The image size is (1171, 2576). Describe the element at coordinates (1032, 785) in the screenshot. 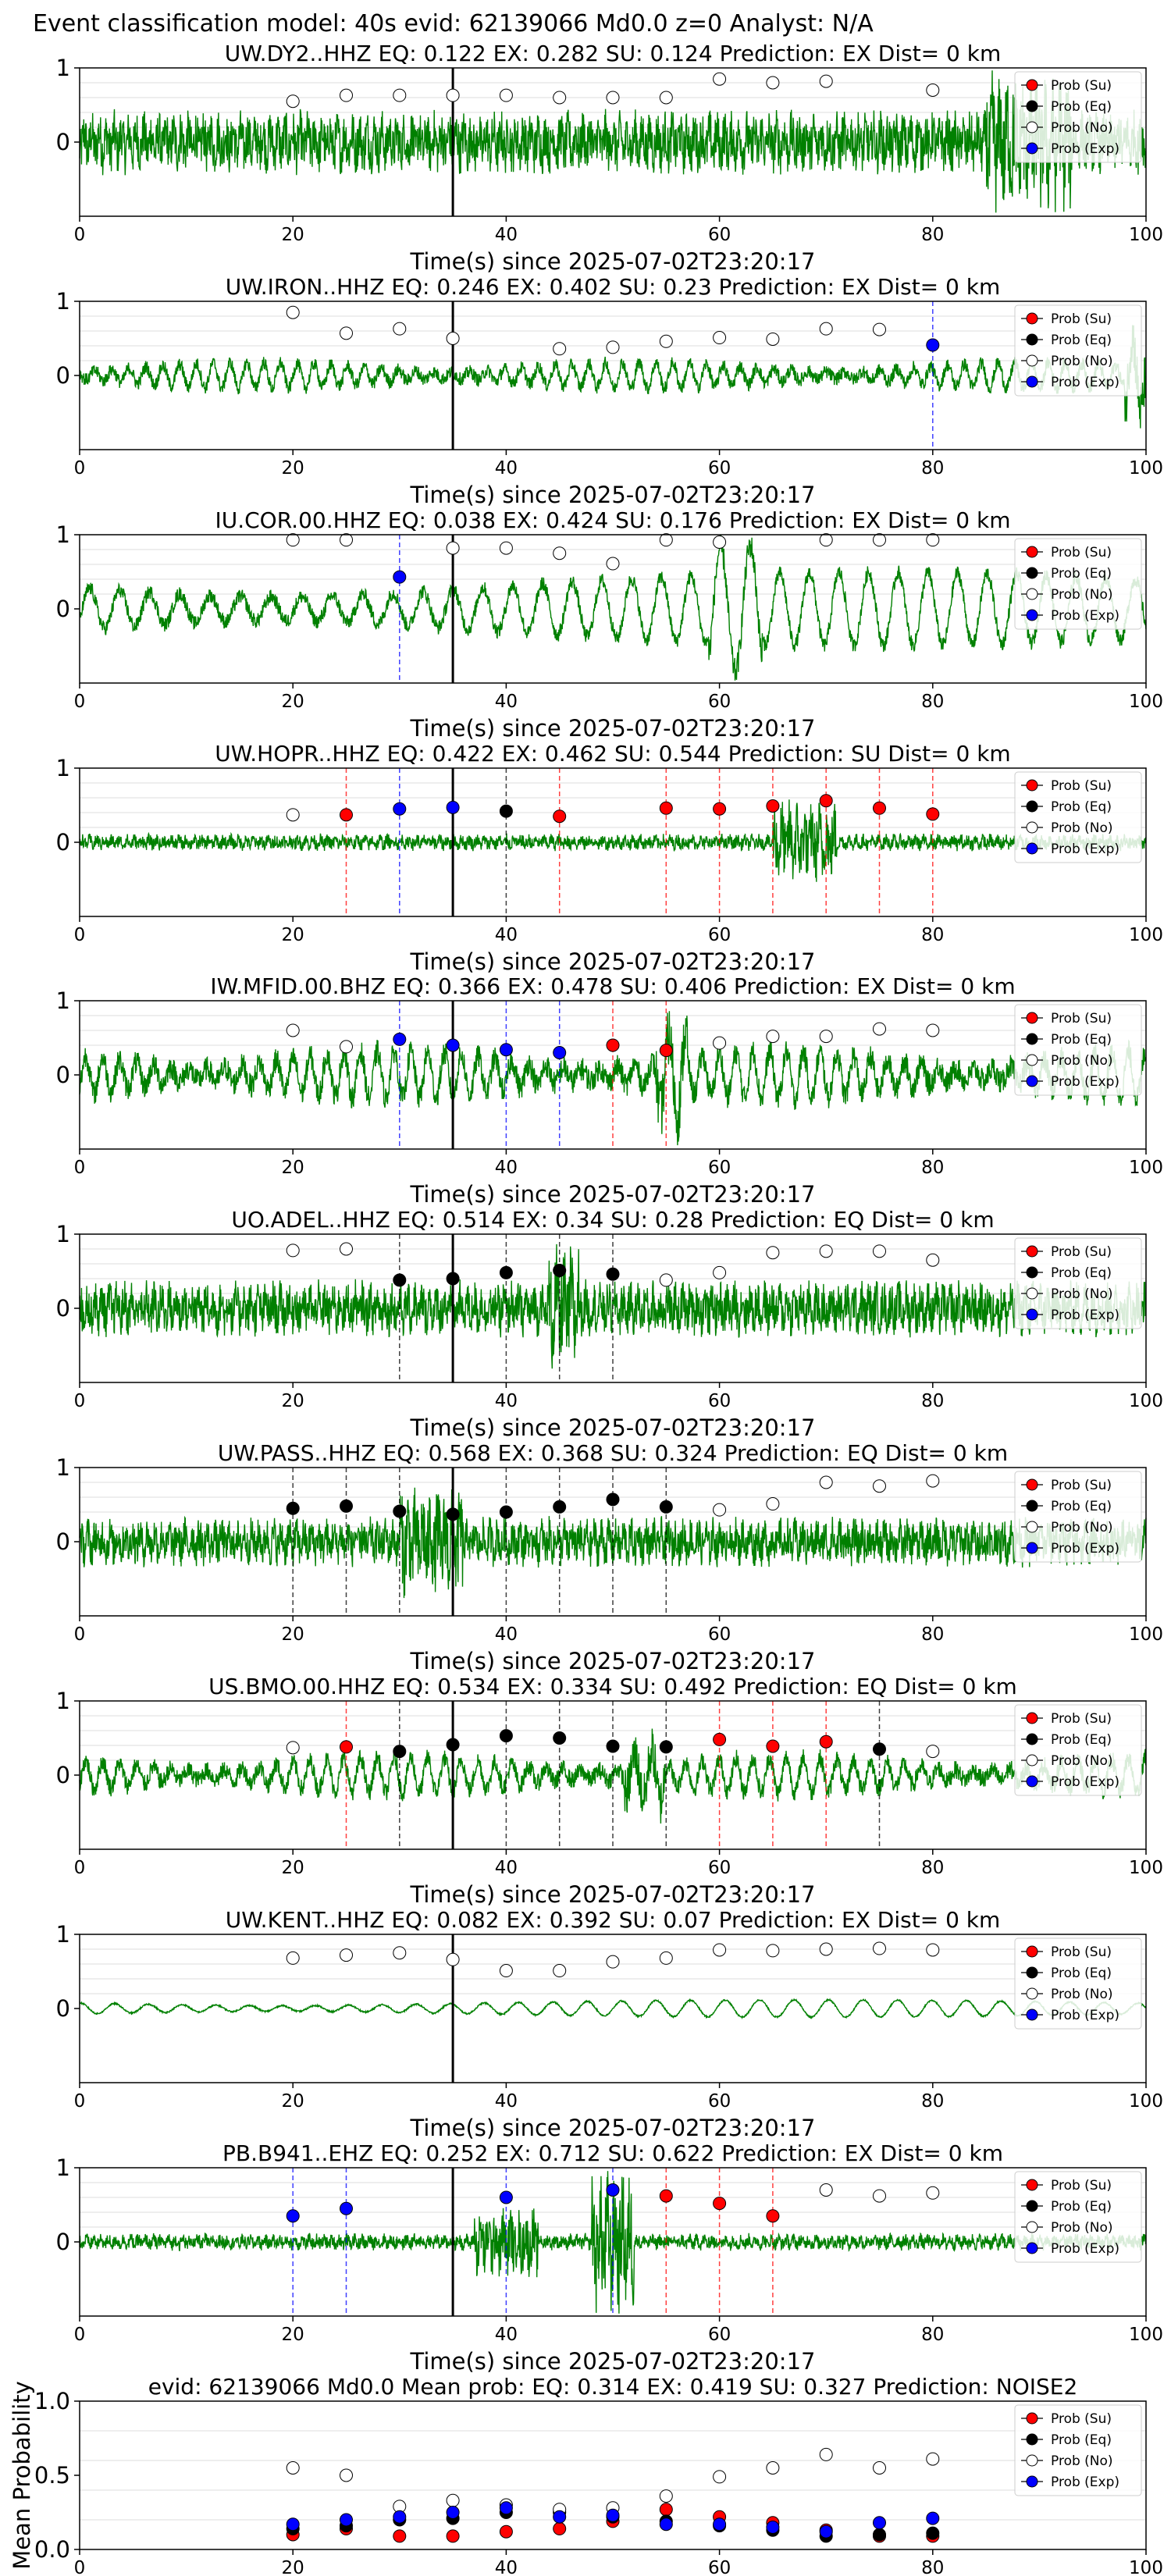

I see `legend-marker-su` at that location.